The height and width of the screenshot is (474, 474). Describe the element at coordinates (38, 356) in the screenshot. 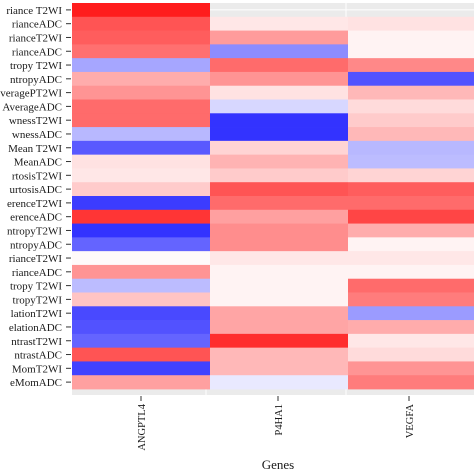

I see `row-label: ntrastADC` at that location.